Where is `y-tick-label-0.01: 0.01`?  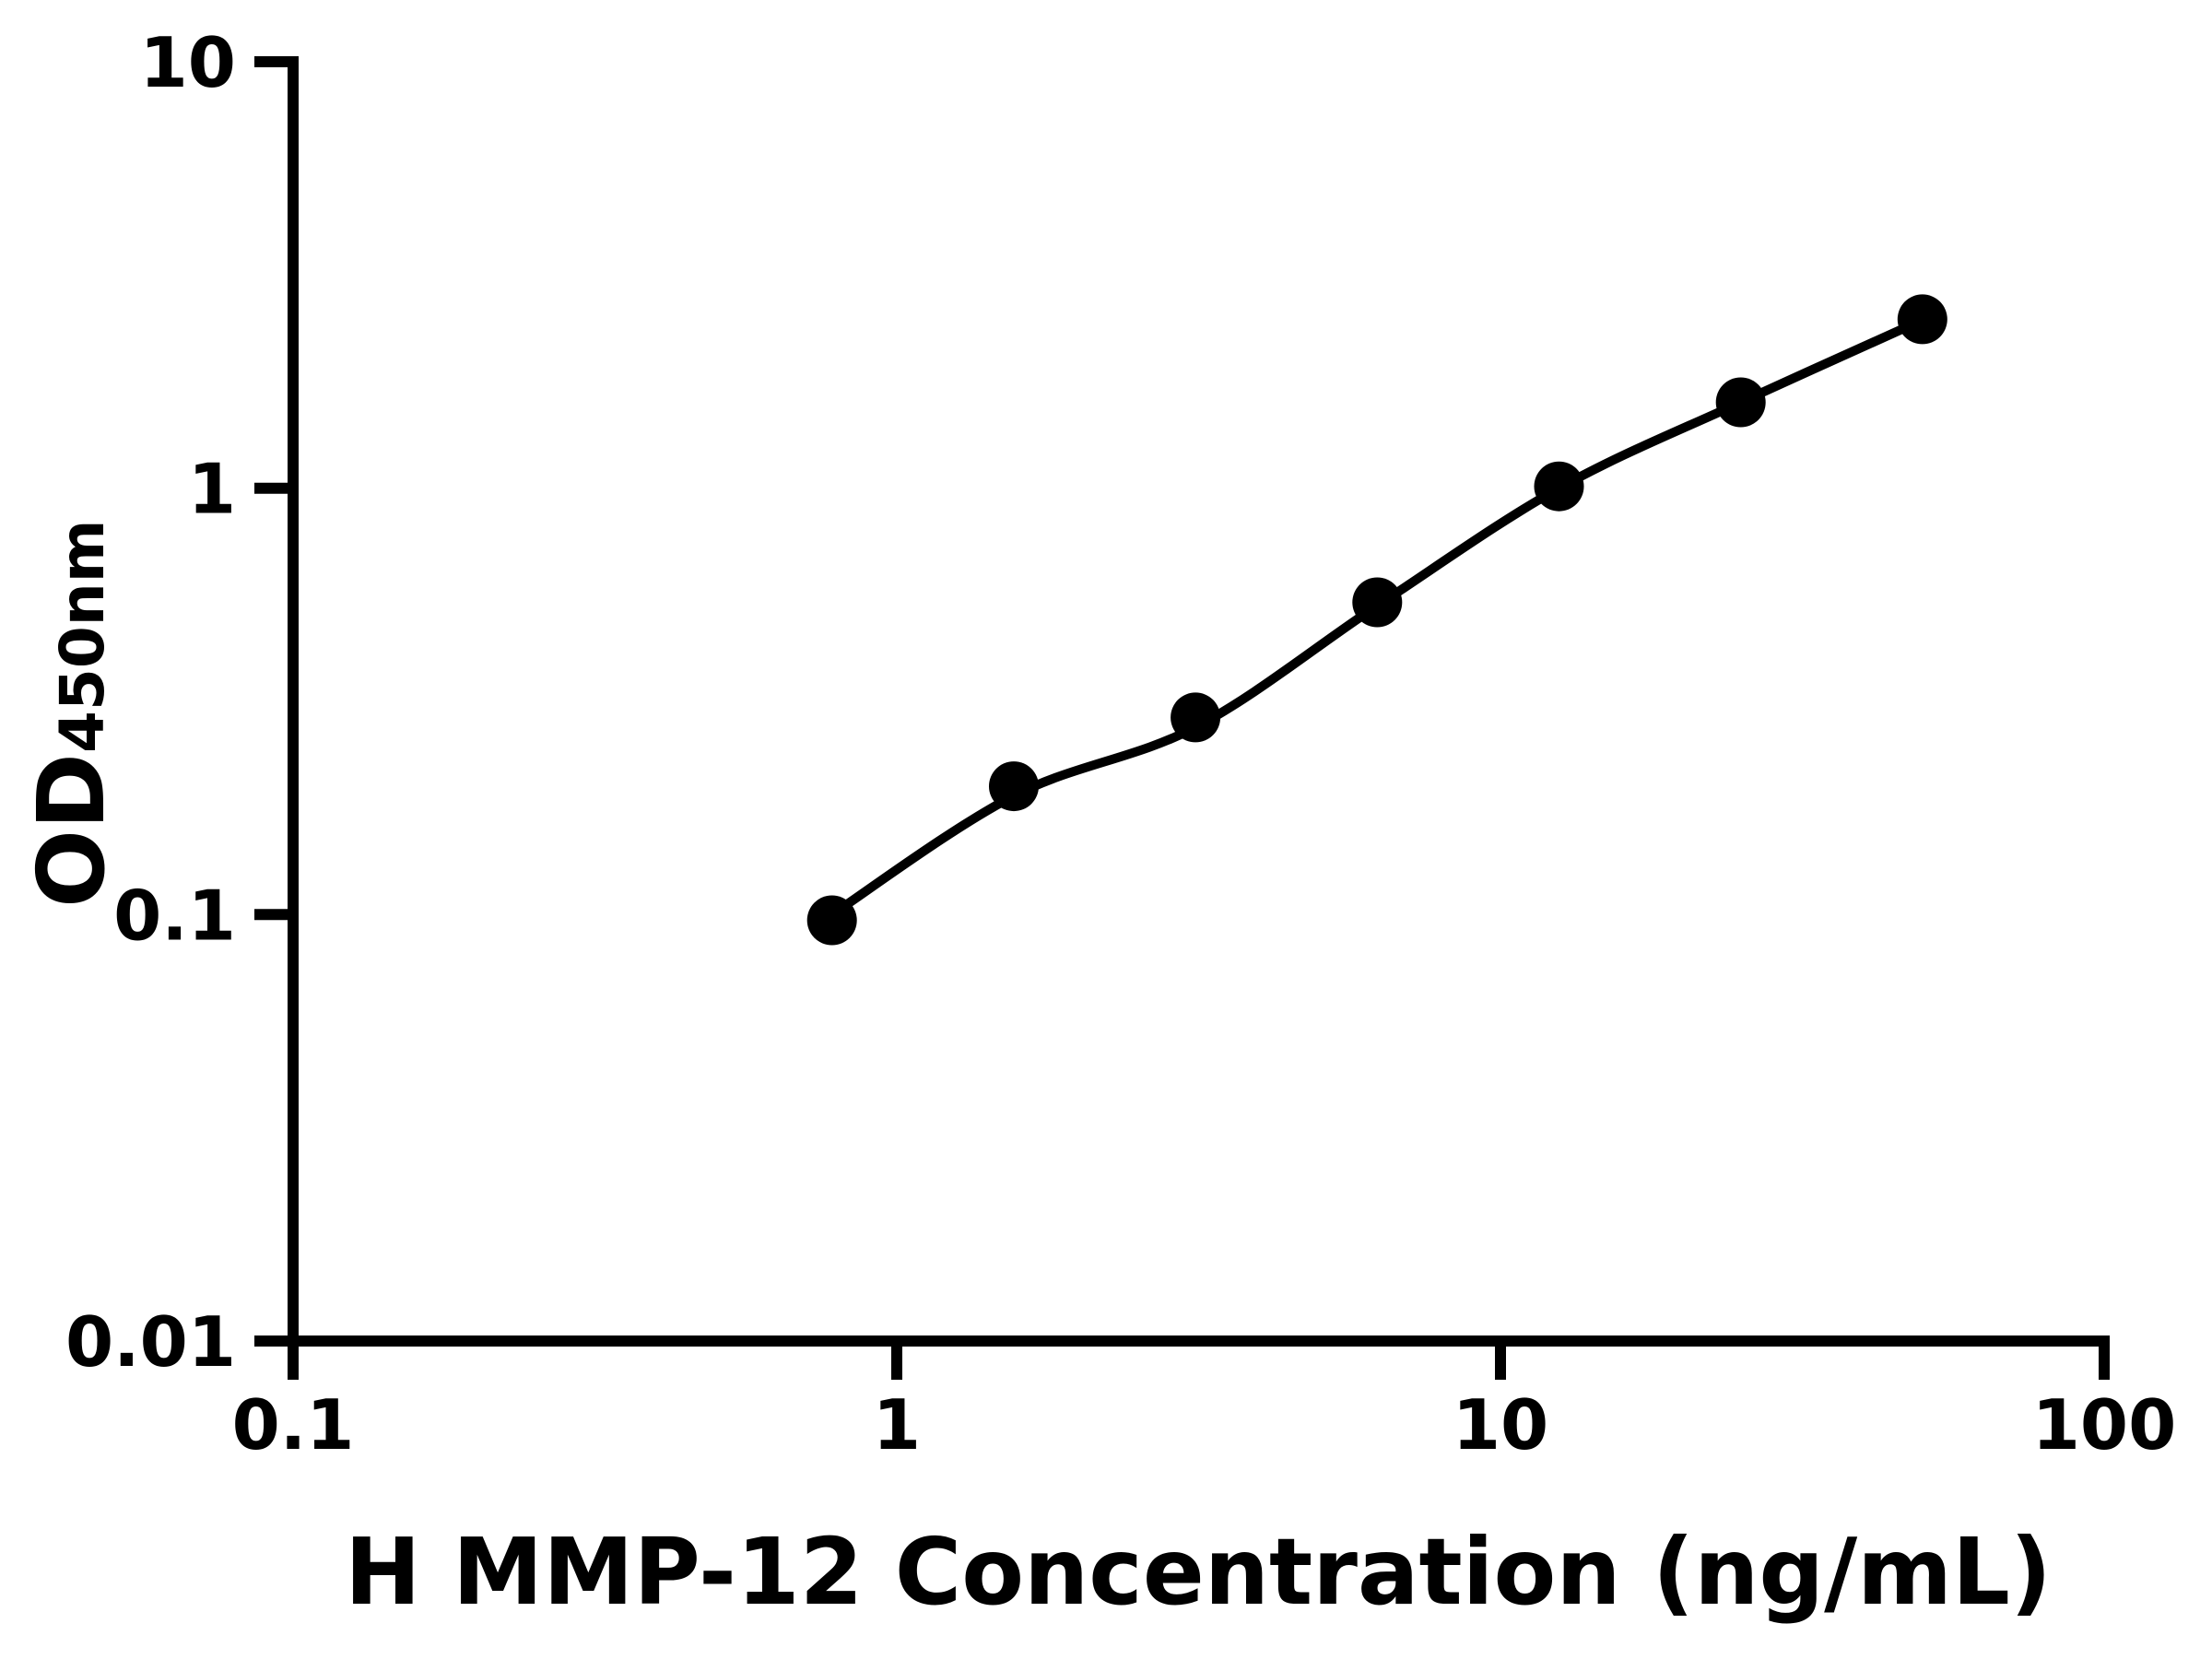 y-tick-label-0.01: 0.01 is located at coordinates (150, 1341).